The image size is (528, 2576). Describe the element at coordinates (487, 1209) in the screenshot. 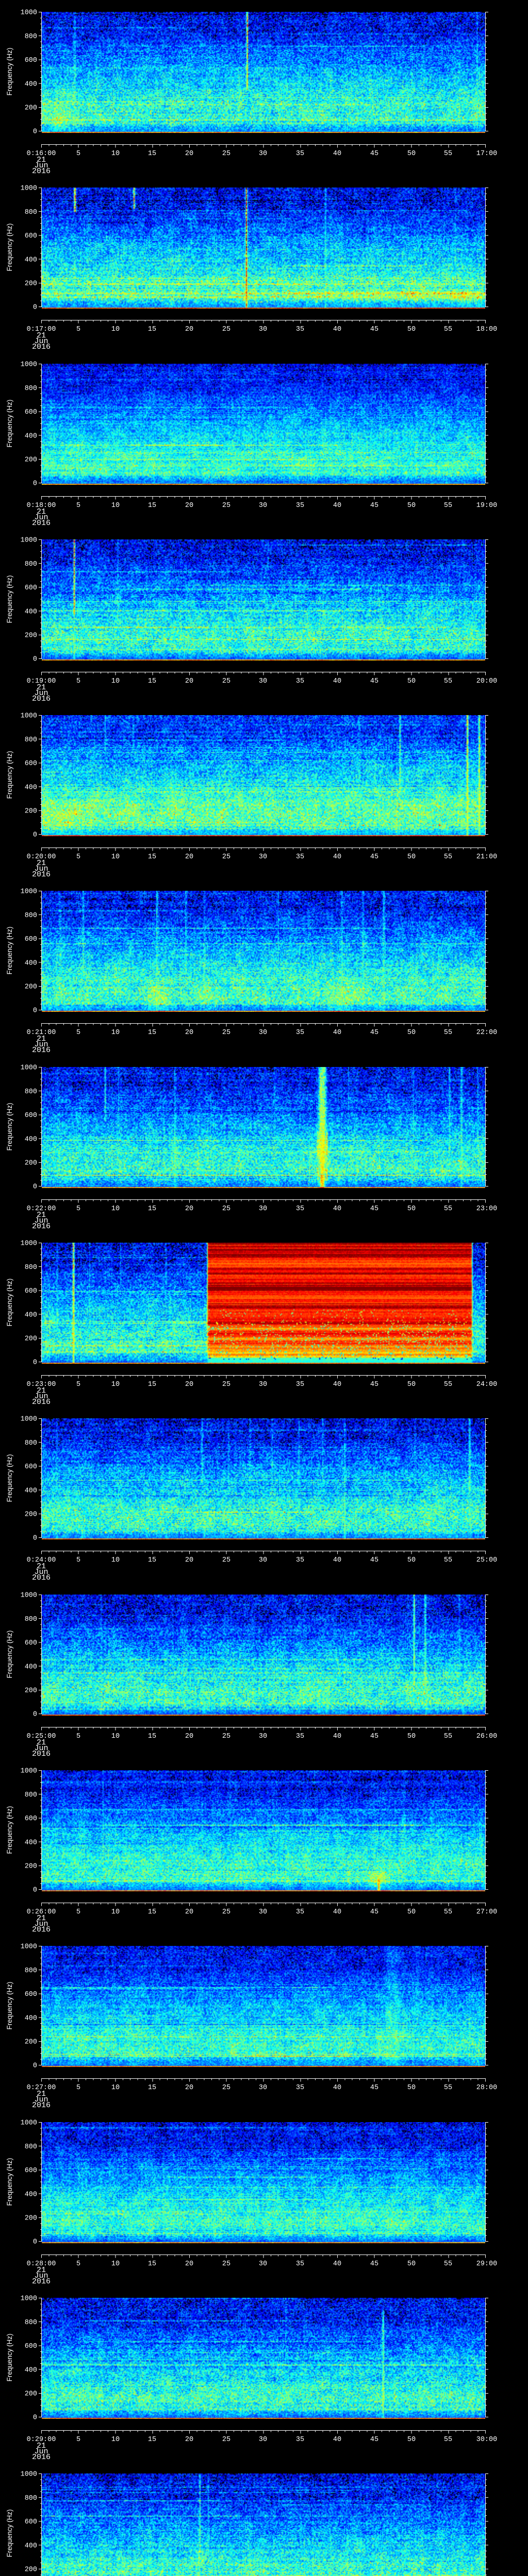

I see `svg-text: 23:00` at that location.